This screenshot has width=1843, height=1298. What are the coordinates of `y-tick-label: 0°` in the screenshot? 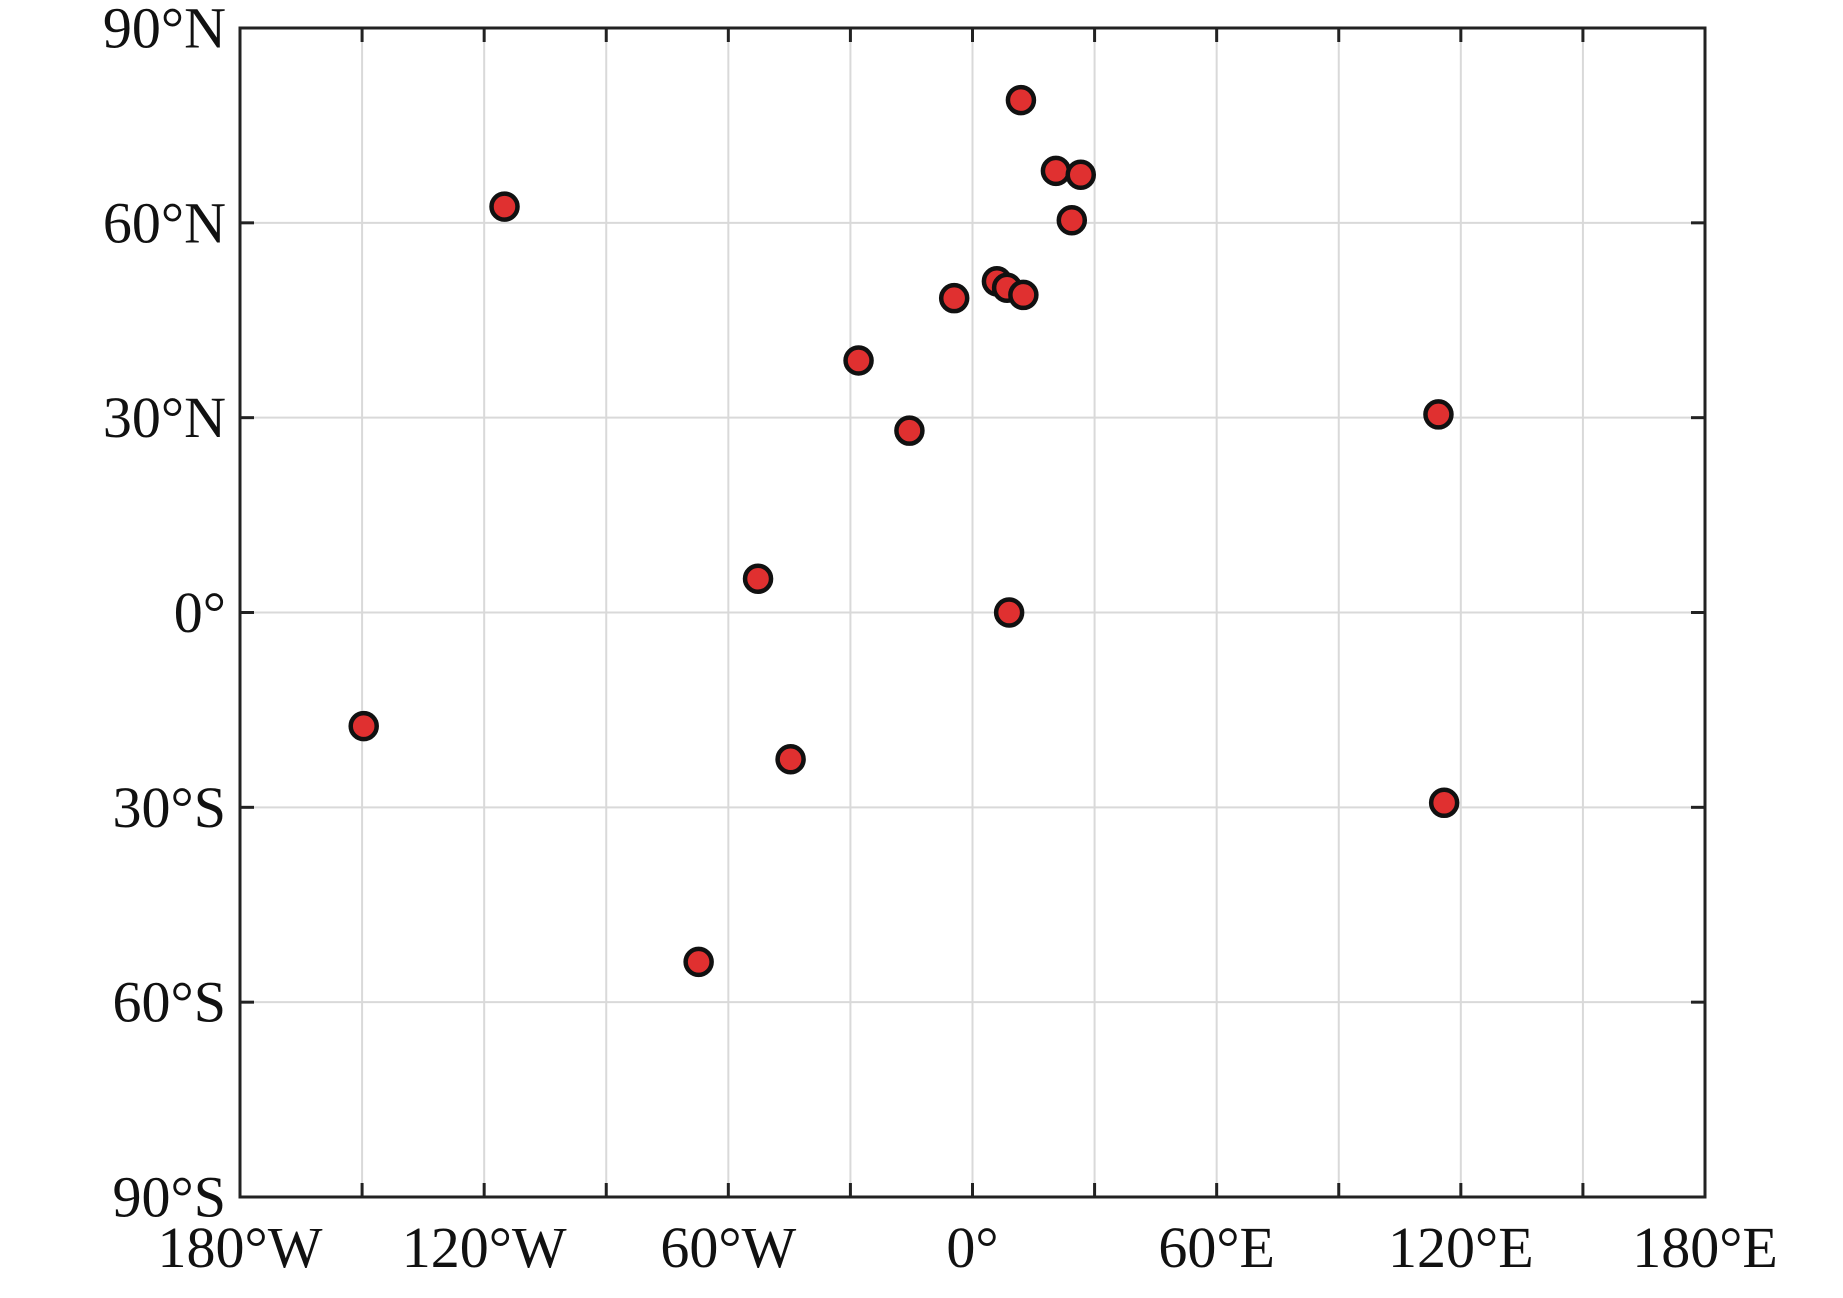 It's located at (200, 612).